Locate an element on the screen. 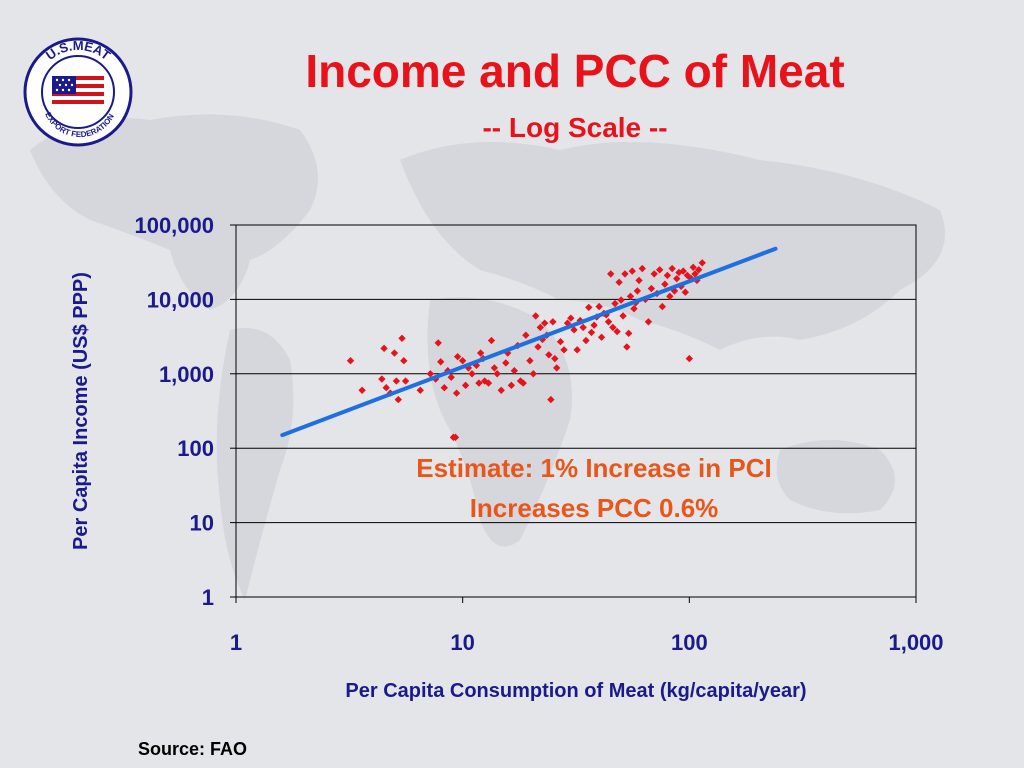 Image resolution: width=1024 pixels, height=768 pixels. x-axis-ticks: 1 10 100 1,000 is located at coordinates (587, 626).